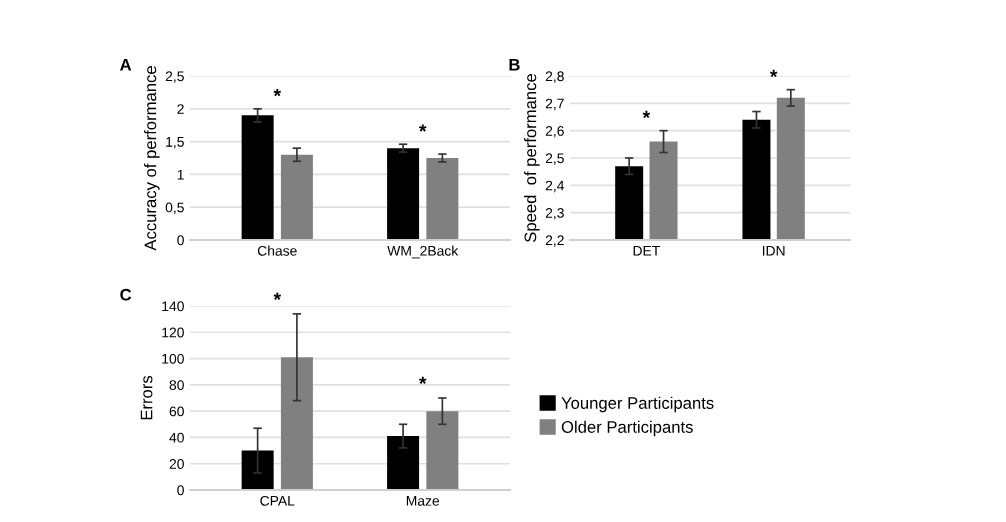  I want to click on y-axis-title: Speed of performance, so click(532, 158).